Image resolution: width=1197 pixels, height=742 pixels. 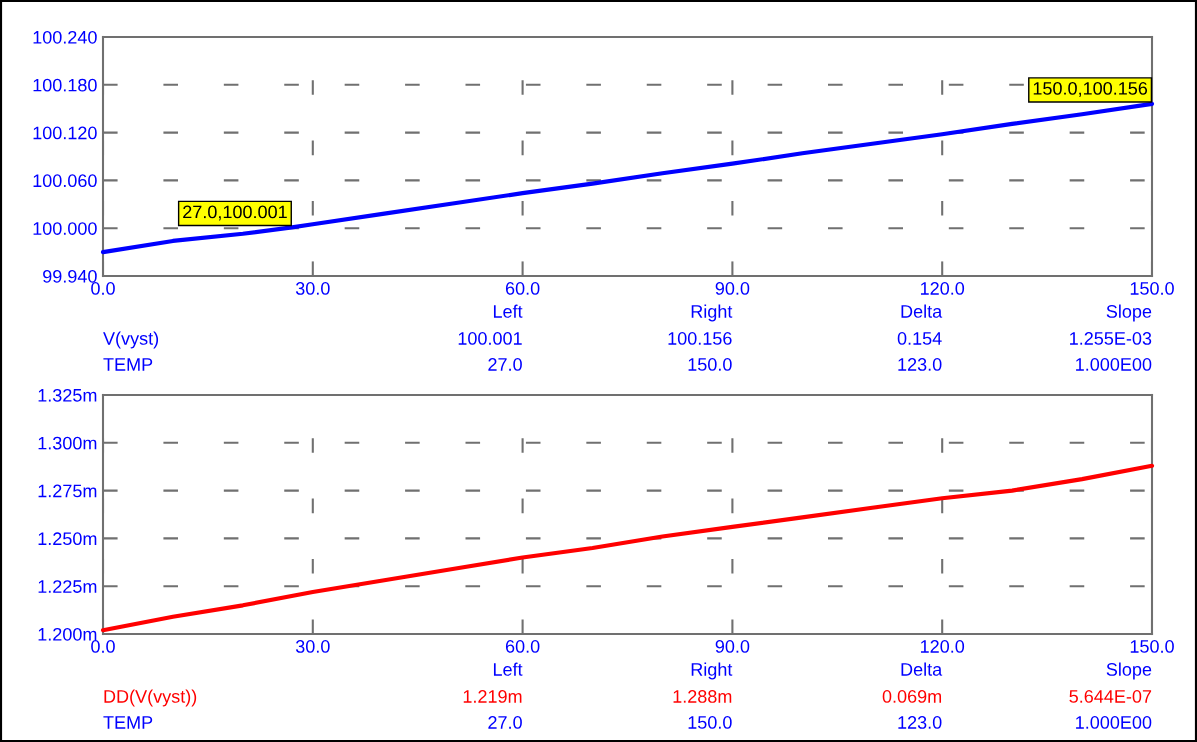 What do you see at coordinates (131, 340) in the screenshot?
I see `text: V(vyst)` at bounding box center [131, 340].